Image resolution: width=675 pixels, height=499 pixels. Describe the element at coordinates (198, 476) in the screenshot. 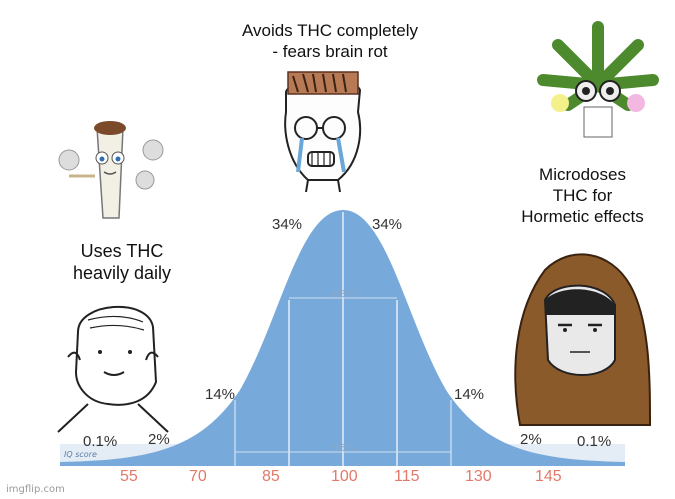

I see `tick-70: 70` at that location.